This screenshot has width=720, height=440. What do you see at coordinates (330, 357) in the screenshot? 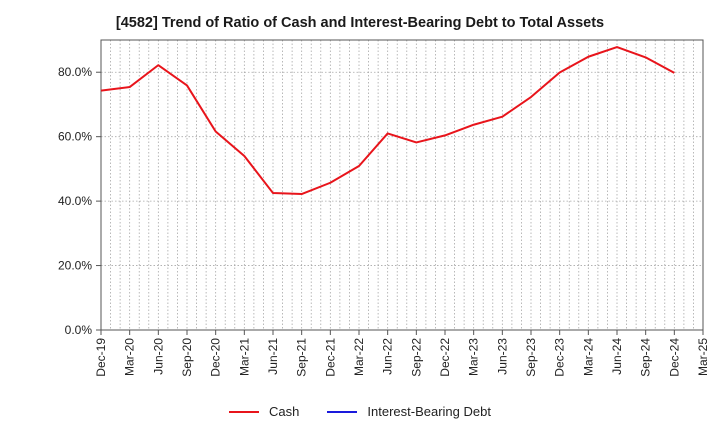
I see `x-tick-label: Dec-21` at bounding box center [330, 357].